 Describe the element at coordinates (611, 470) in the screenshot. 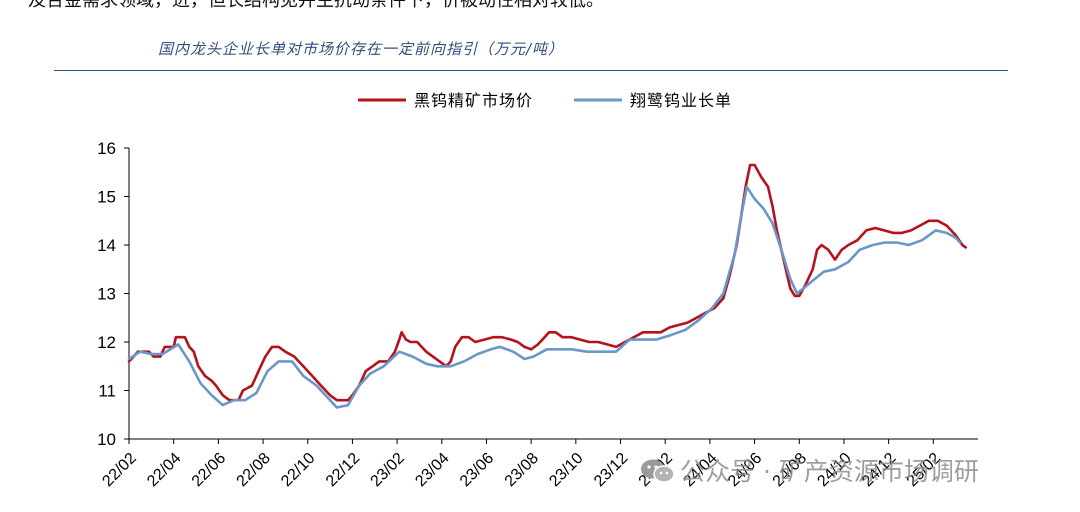

I see `x-tick-label: 23/12` at that location.